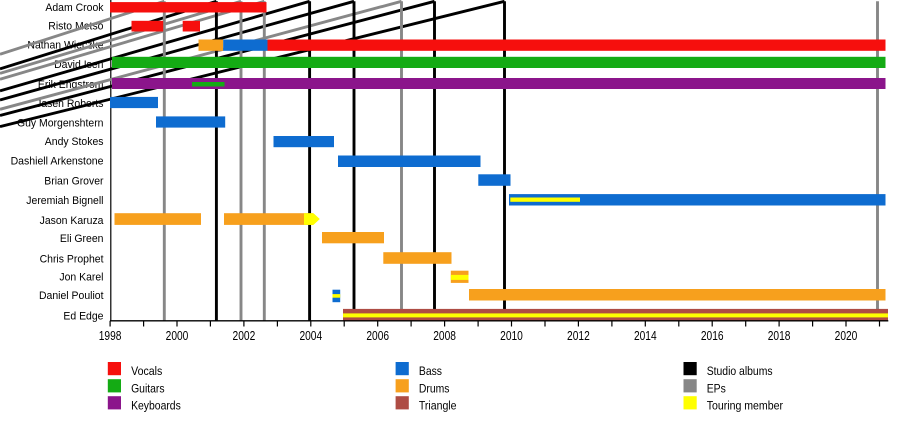 The width and height of the screenshot is (900, 440). Describe the element at coordinates (438, 405) in the screenshot. I see `svg-text: Triangle` at that location.